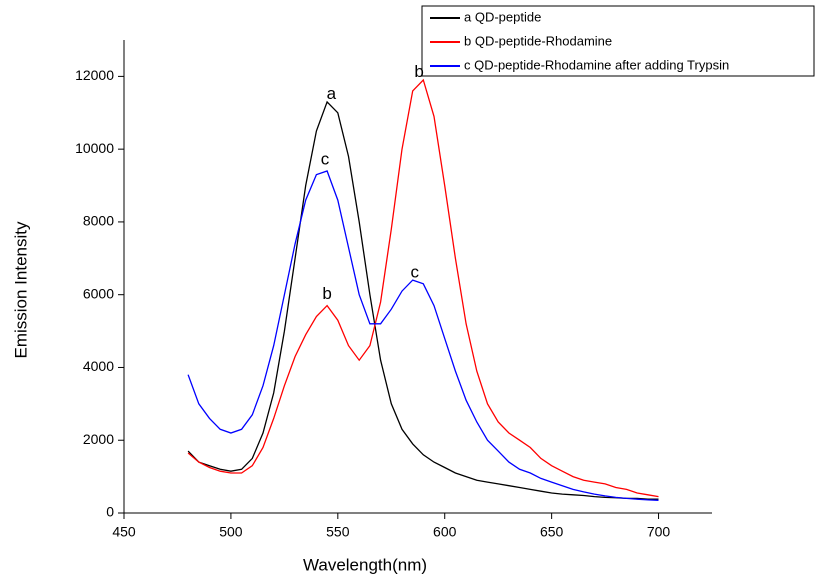 The image size is (815, 583). I want to click on x-axis-label: Wavelength(nm), so click(365, 564).